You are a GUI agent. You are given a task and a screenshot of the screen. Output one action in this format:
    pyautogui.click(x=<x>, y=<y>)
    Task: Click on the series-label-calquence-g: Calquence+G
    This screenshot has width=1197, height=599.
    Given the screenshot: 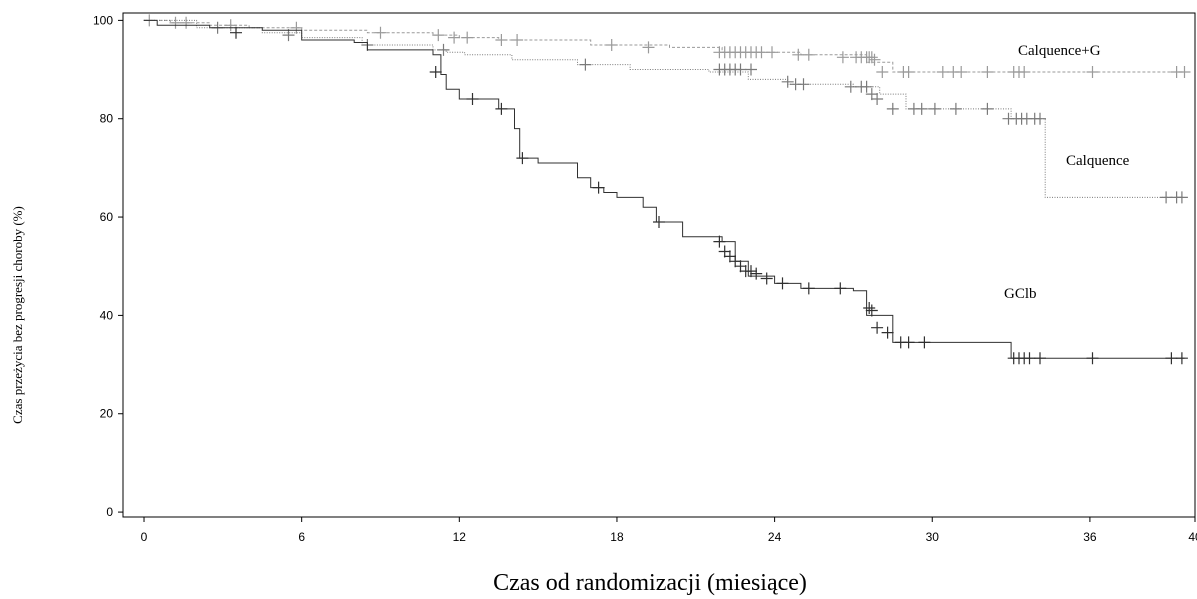 What is the action you would take?
    pyautogui.click(x=1059, y=51)
    